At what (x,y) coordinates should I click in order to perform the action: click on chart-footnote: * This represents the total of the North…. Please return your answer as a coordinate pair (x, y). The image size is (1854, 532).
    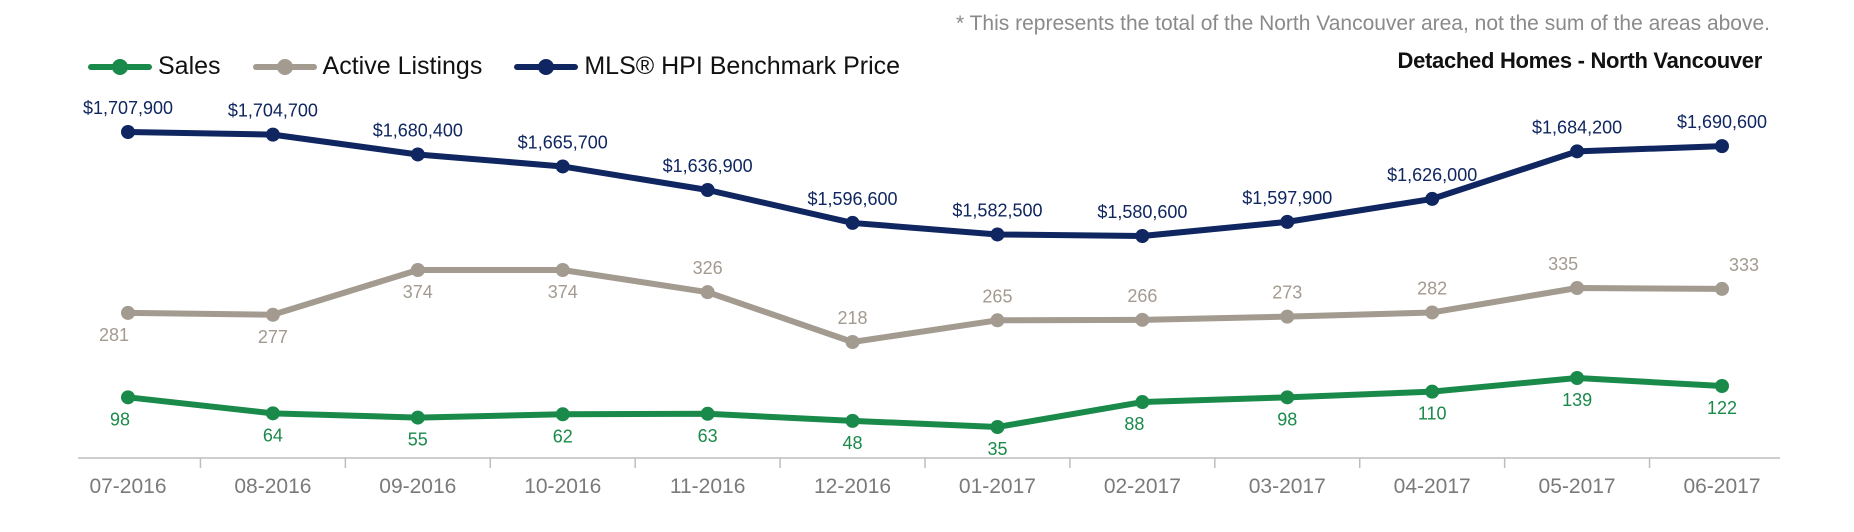
    Looking at the image, I should click on (1362, 23).